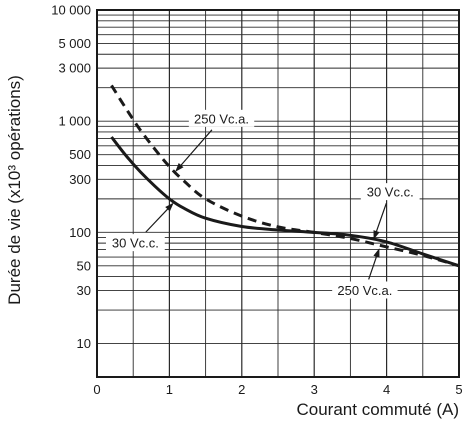 Image resolution: width=464 pixels, height=422 pixels. What do you see at coordinates (74, 68) in the screenshot?
I see `y-tick-label: 3 000` at bounding box center [74, 68].